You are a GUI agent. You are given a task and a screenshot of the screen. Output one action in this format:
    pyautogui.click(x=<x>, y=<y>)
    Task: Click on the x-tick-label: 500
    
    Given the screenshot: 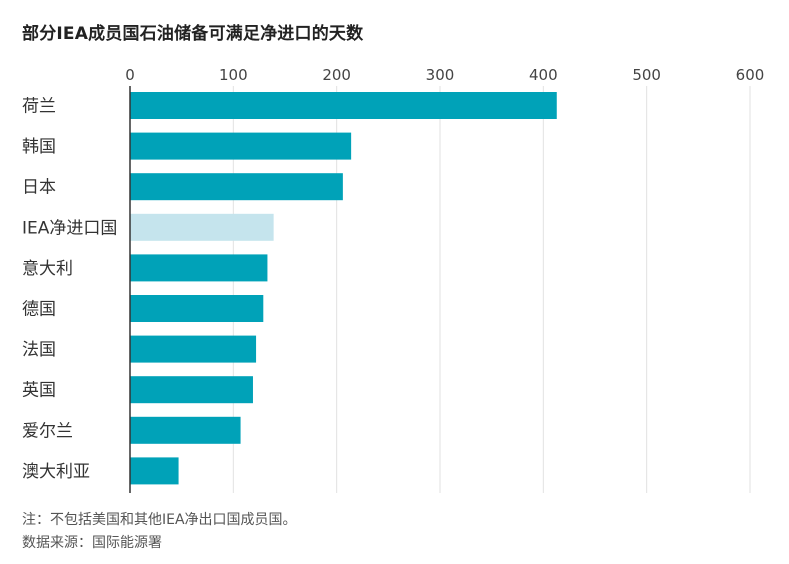 What is the action you would take?
    pyautogui.click(x=646, y=75)
    